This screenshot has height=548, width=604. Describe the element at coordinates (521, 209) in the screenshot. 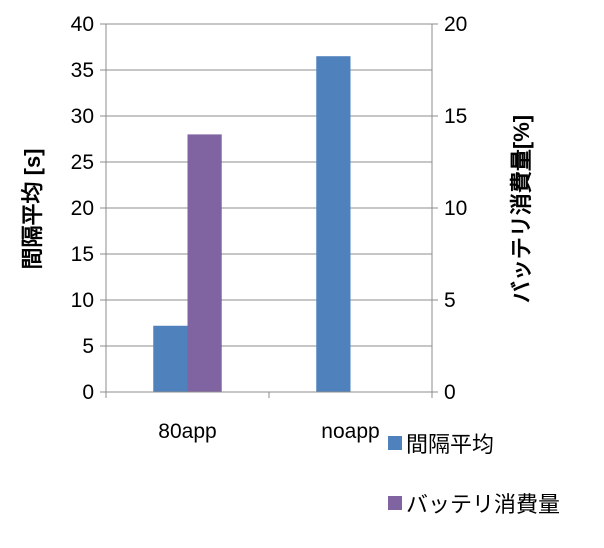

I see `right-axis-title: バッテリ消費量[%]` at that location.